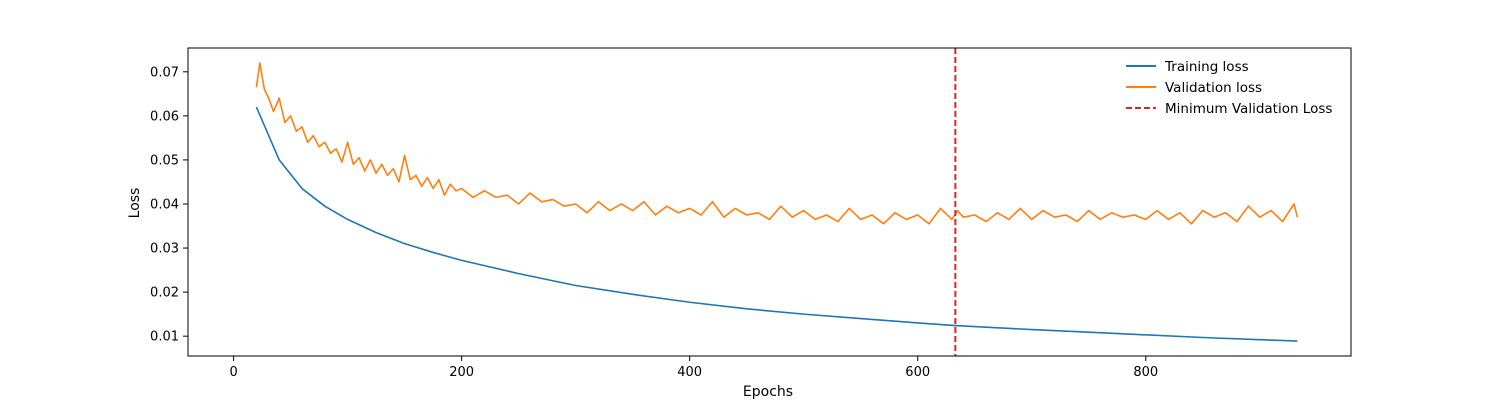 The width and height of the screenshot is (1500, 400). Describe the element at coordinates (164, 293) in the screenshot. I see `y-tick-label: 0.02` at that location.